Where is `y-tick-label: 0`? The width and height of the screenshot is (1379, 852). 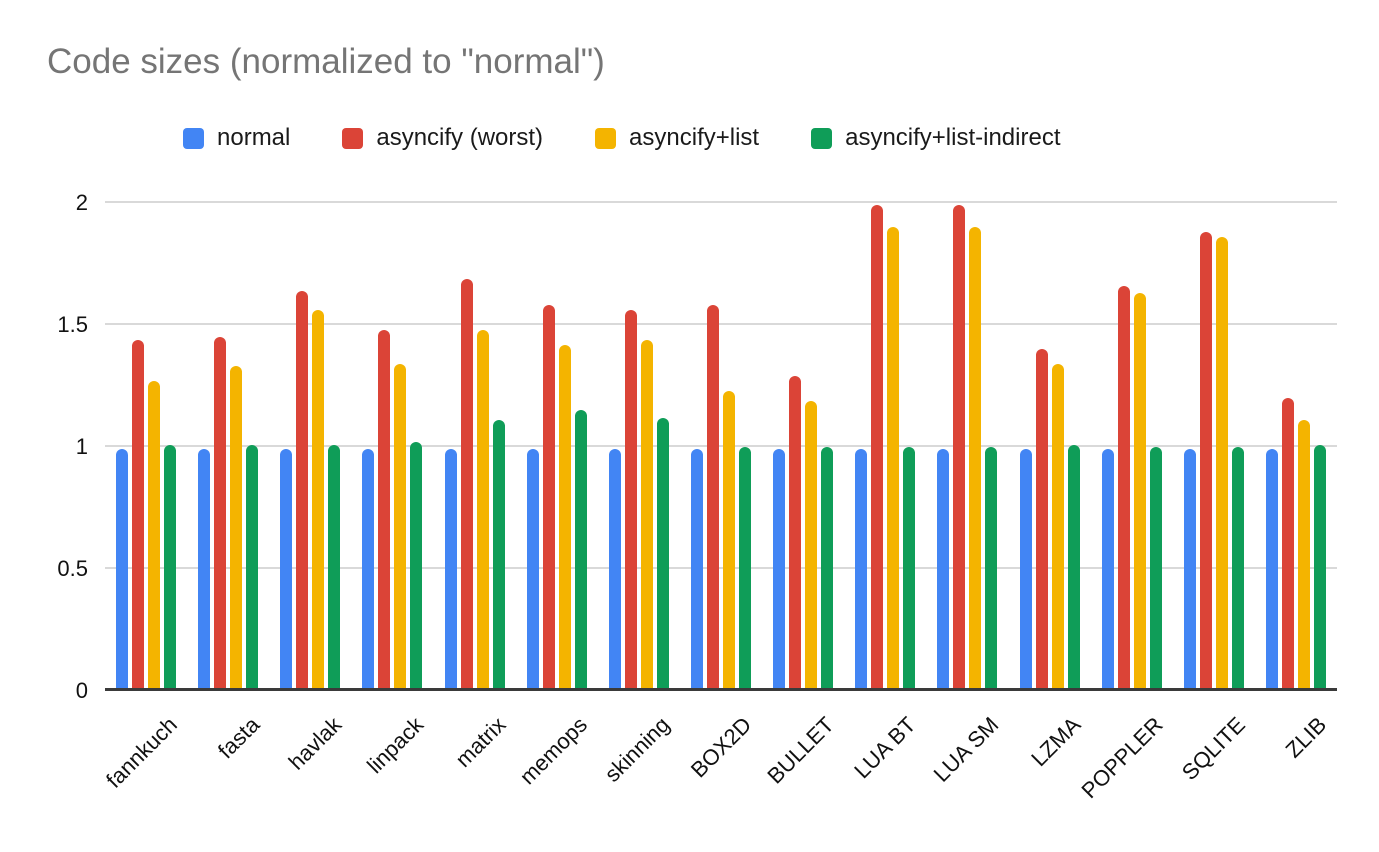
y-tick-label: 0 is located at coordinates (81, 690).